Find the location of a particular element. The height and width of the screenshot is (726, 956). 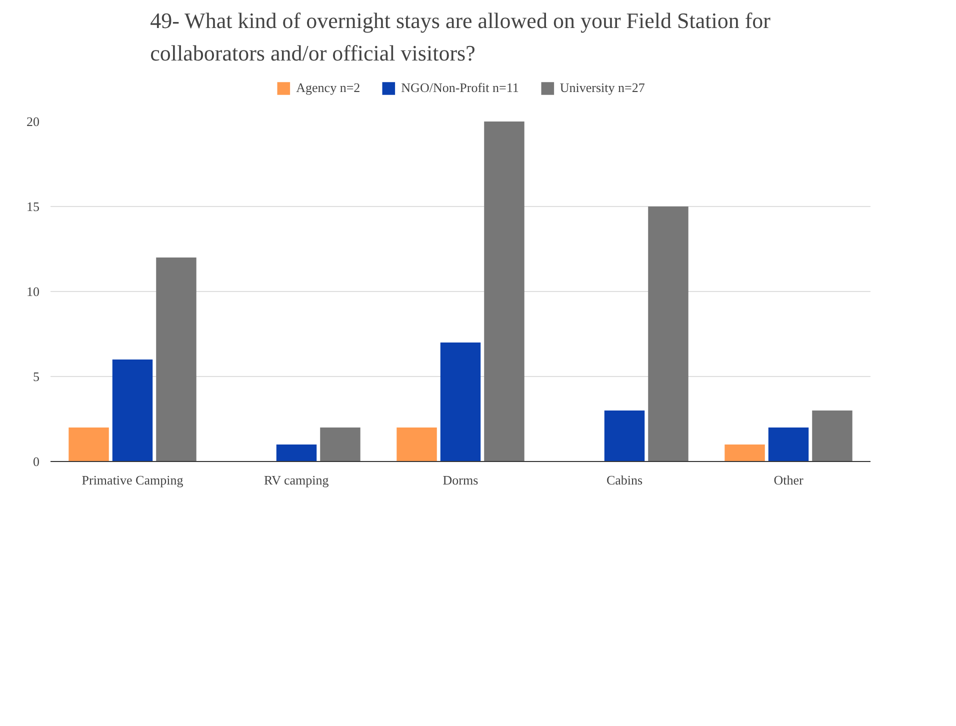

x-tick-label: Primative Camping is located at coordinates (133, 480).